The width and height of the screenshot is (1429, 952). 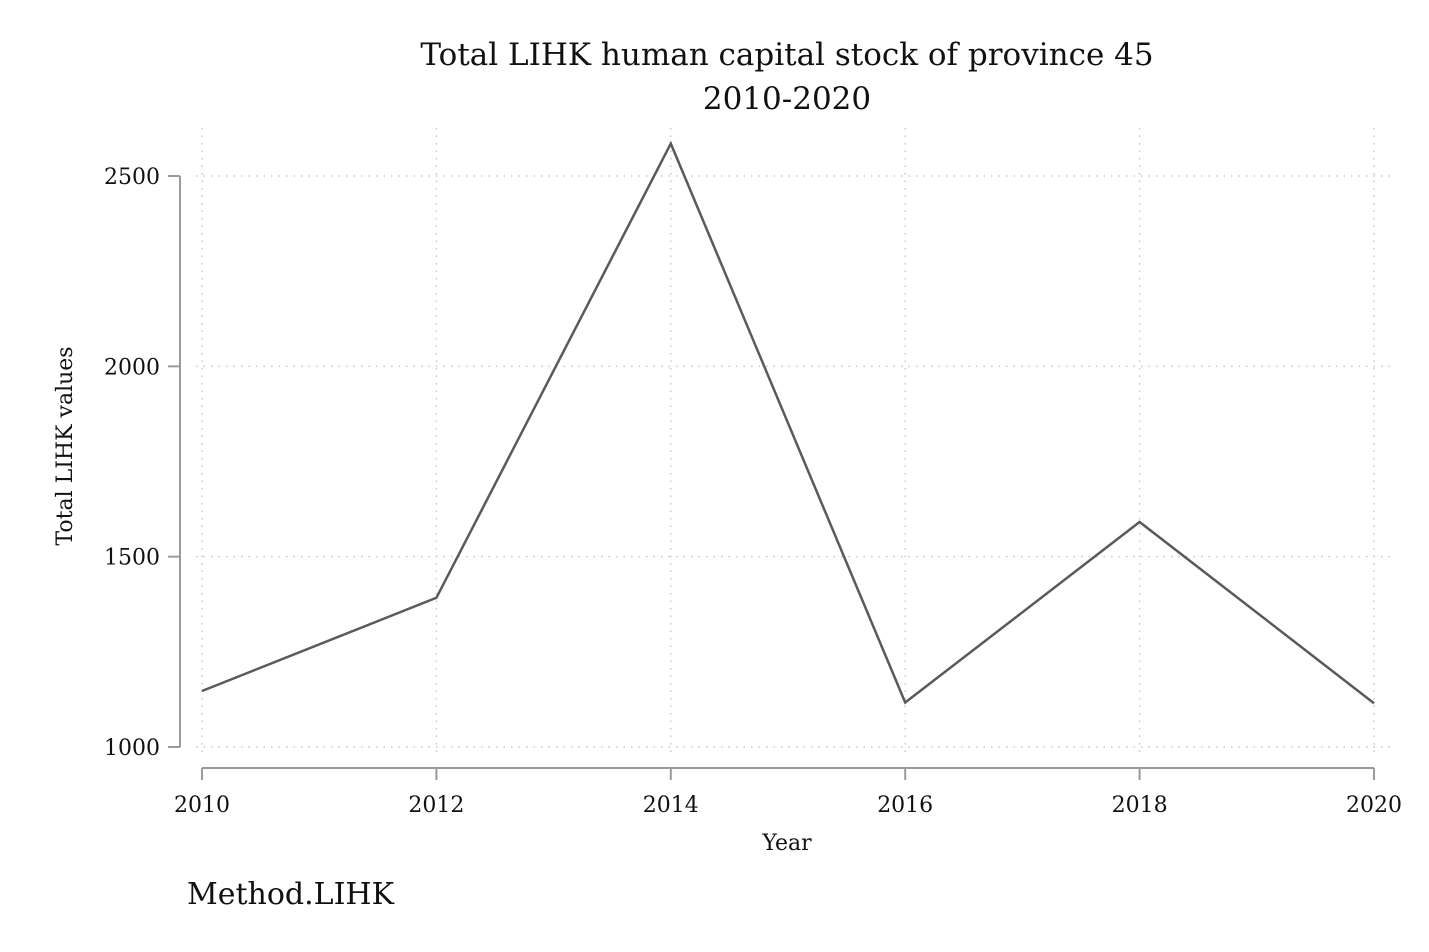 What do you see at coordinates (1374, 805) in the screenshot?
I see `x-tick-label: 2020` at bounding box center [1374, 805].